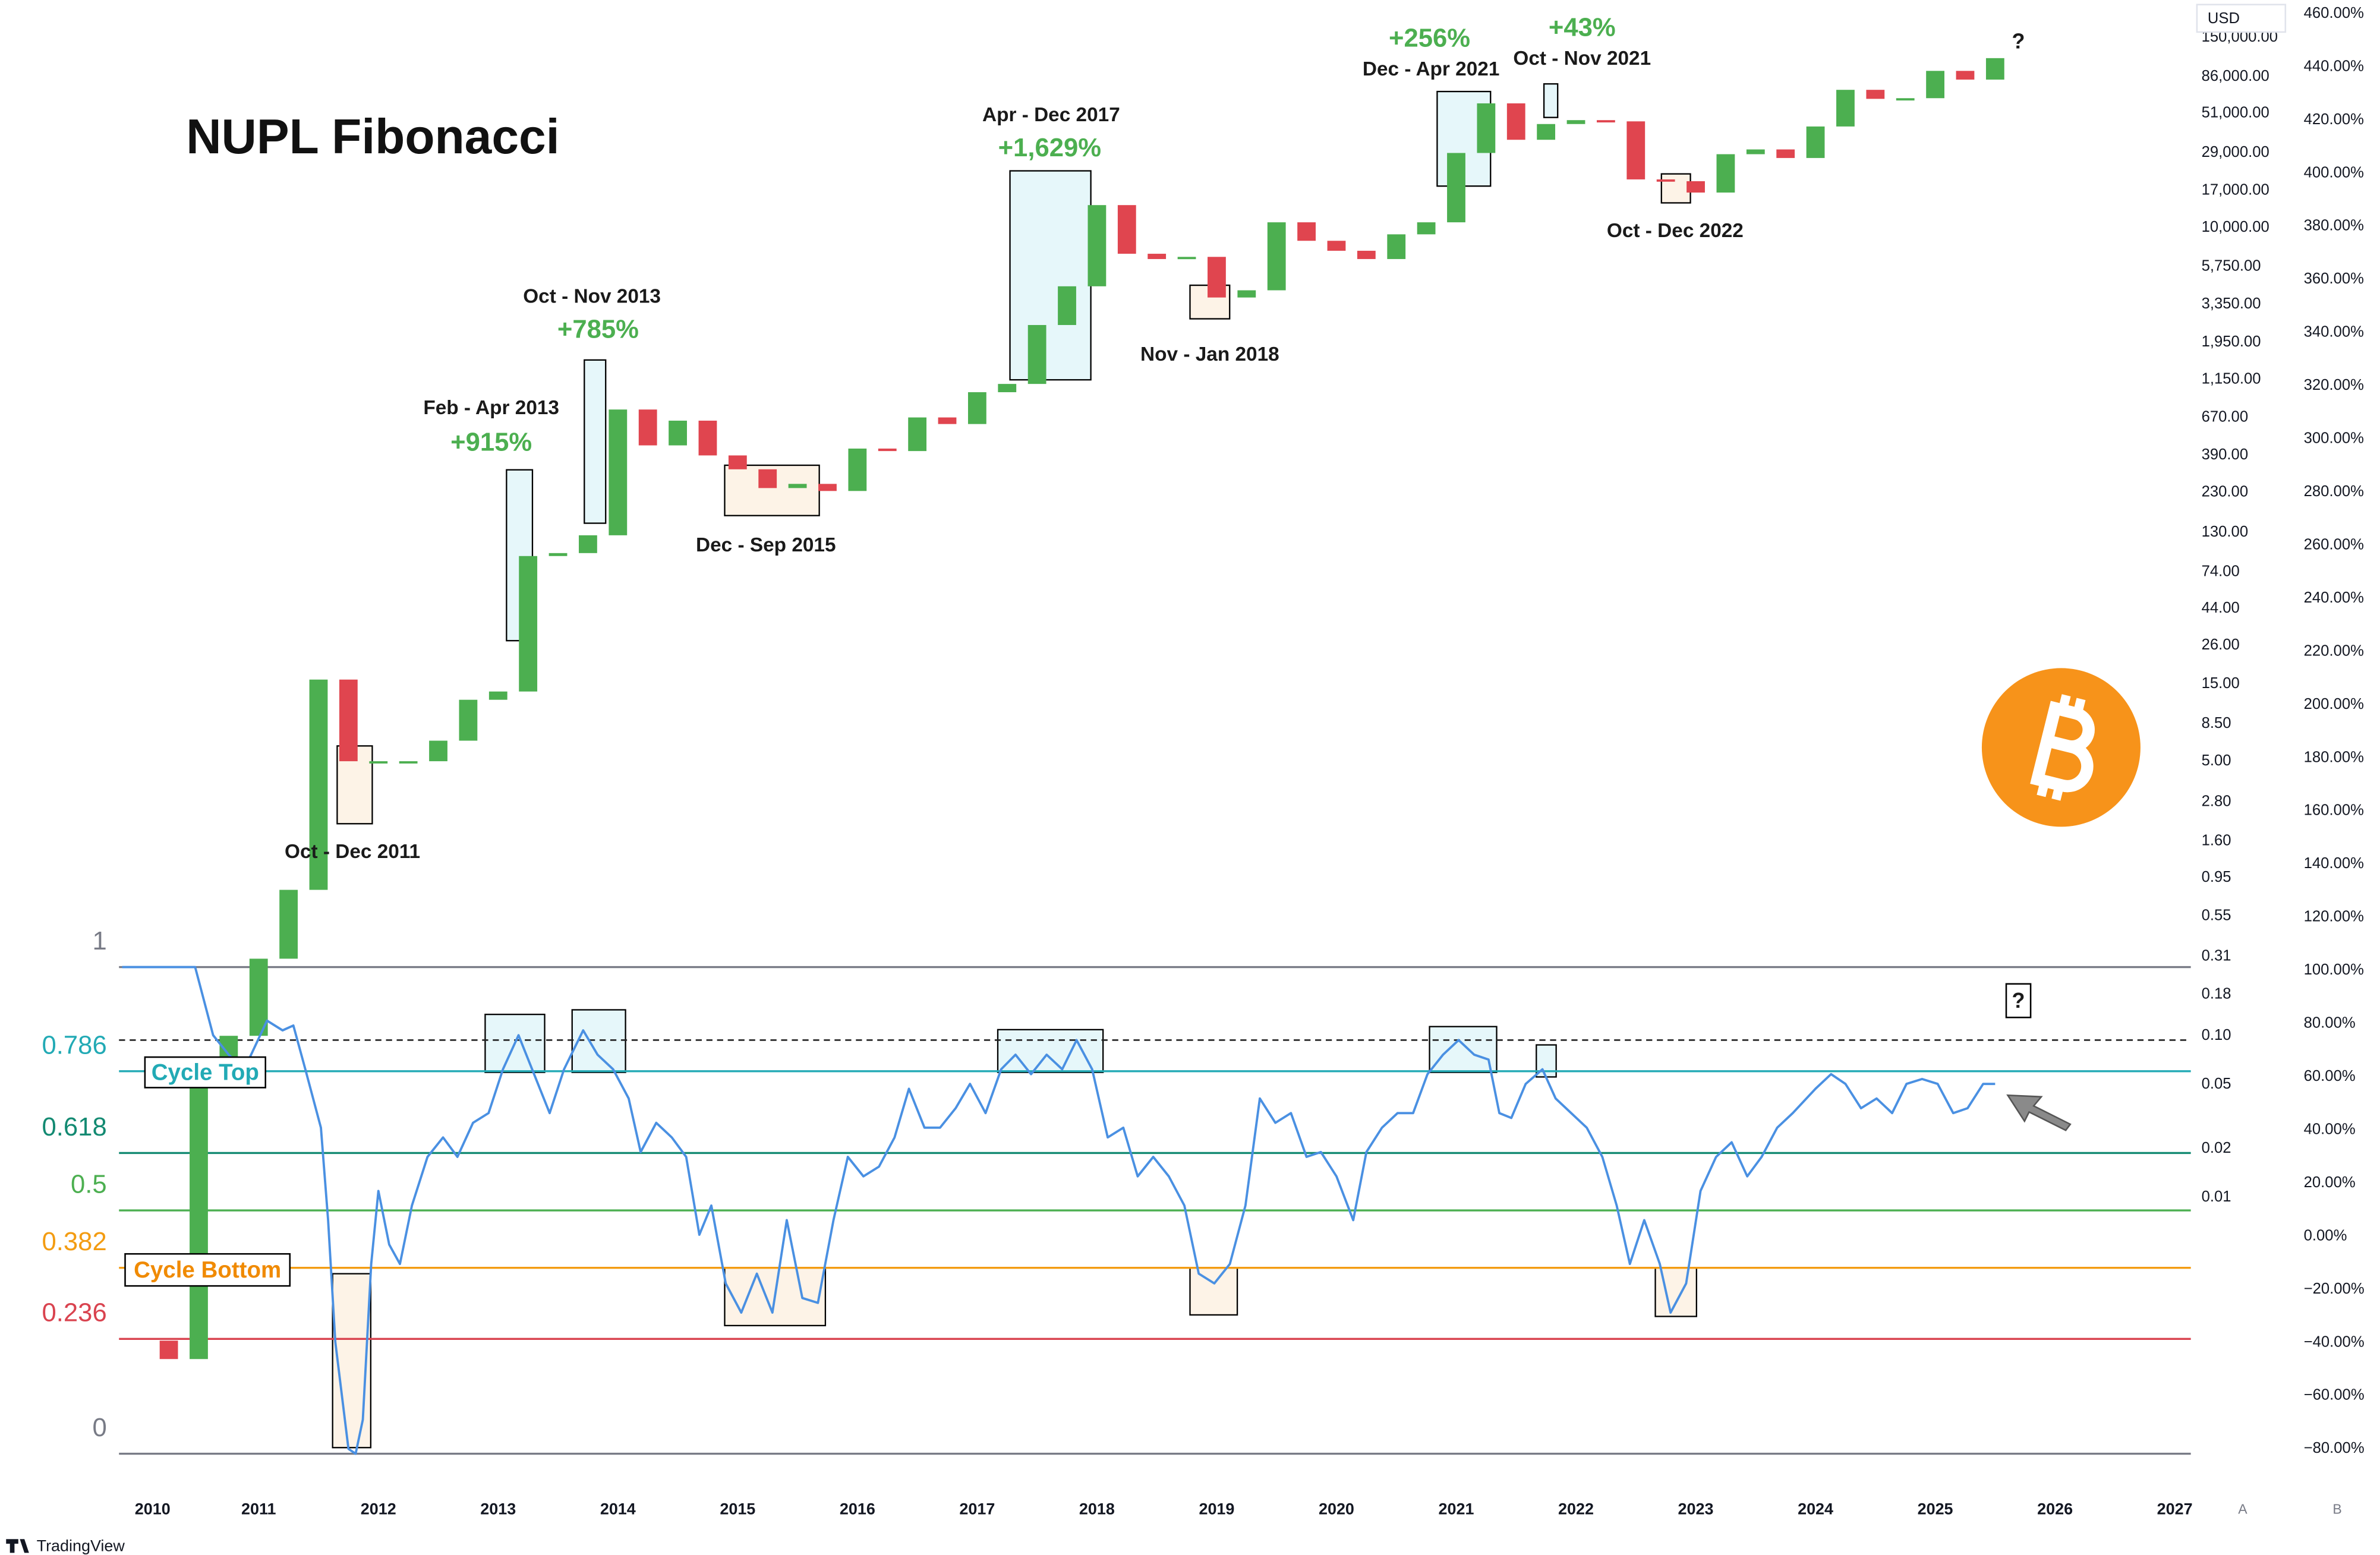 The height and width of the screenshot is (1555, 2380). Describe the element at coordinates (1815, 1509) in the screenshot. I see `x-tick-label: 2024` at that location.